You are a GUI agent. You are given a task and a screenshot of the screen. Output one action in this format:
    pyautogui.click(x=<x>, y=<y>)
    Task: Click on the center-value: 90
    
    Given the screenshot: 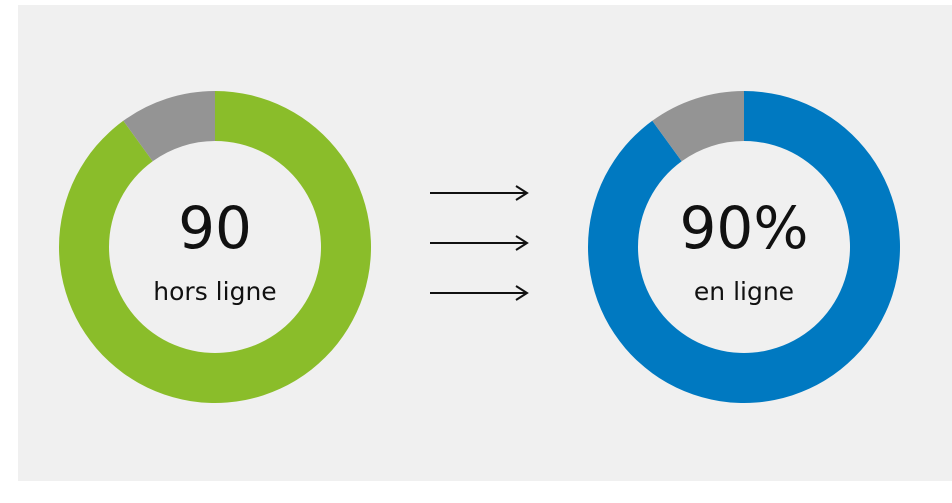 What is the action you would take?
    pyautogui.click(x=215, y=228)
    